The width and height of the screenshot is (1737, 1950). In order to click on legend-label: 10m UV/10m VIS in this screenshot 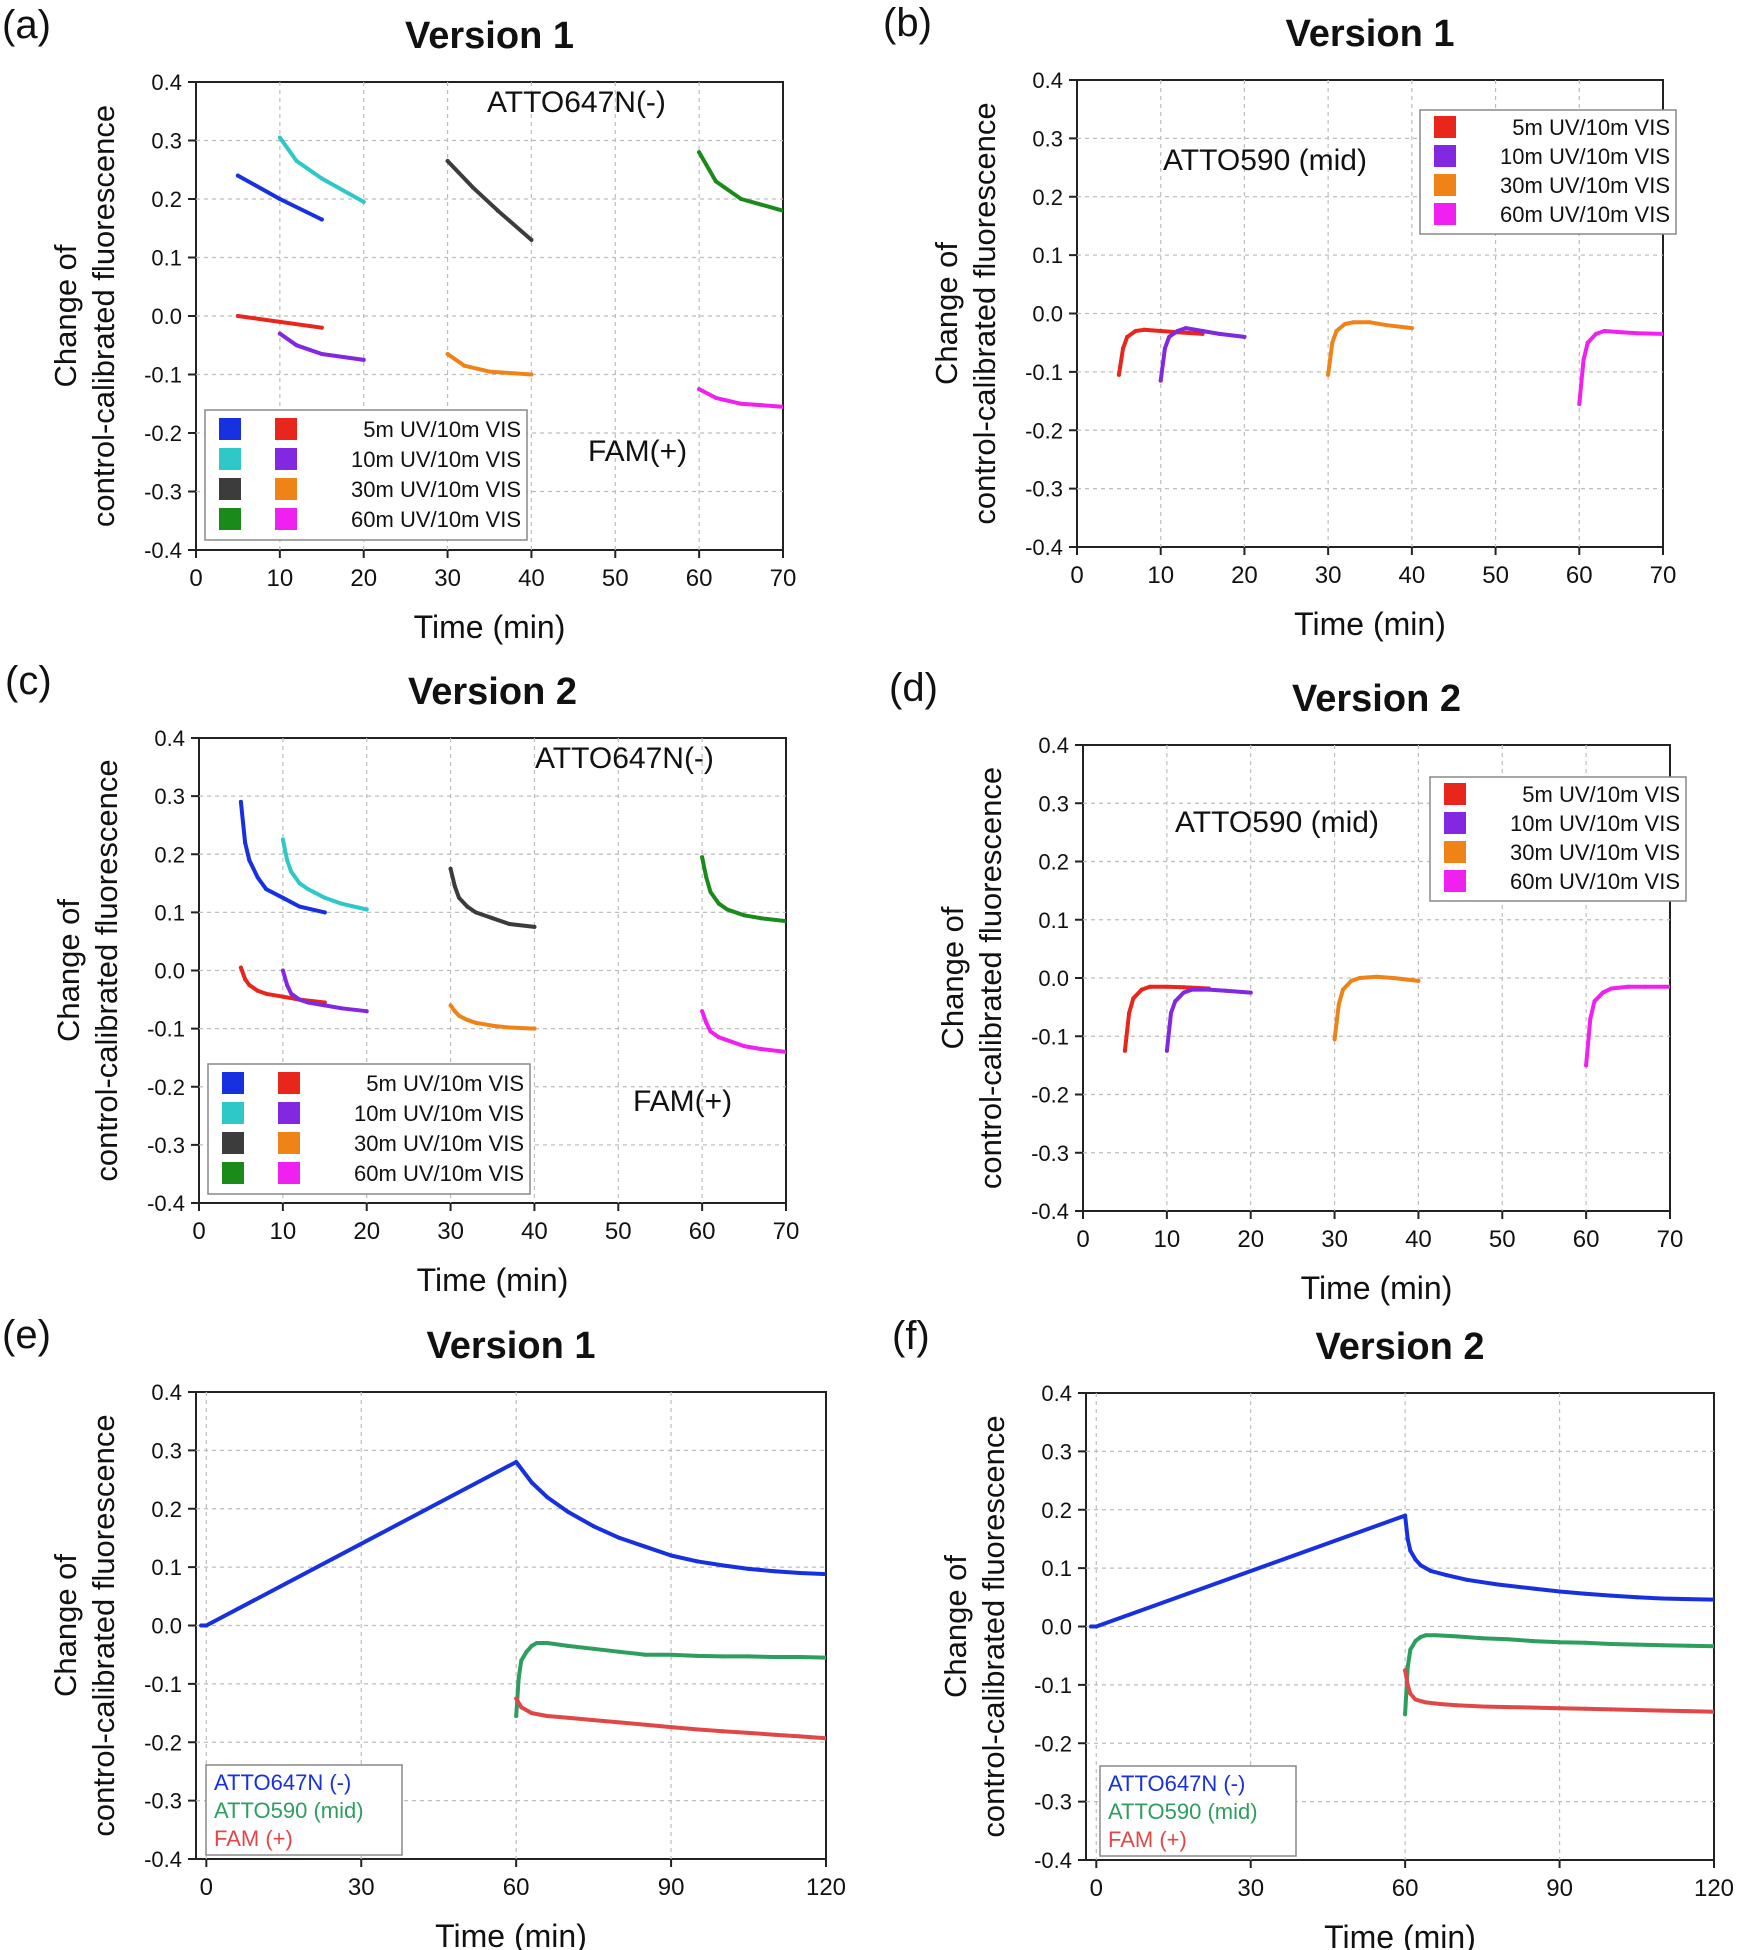, I will do `click(436, 459)`.